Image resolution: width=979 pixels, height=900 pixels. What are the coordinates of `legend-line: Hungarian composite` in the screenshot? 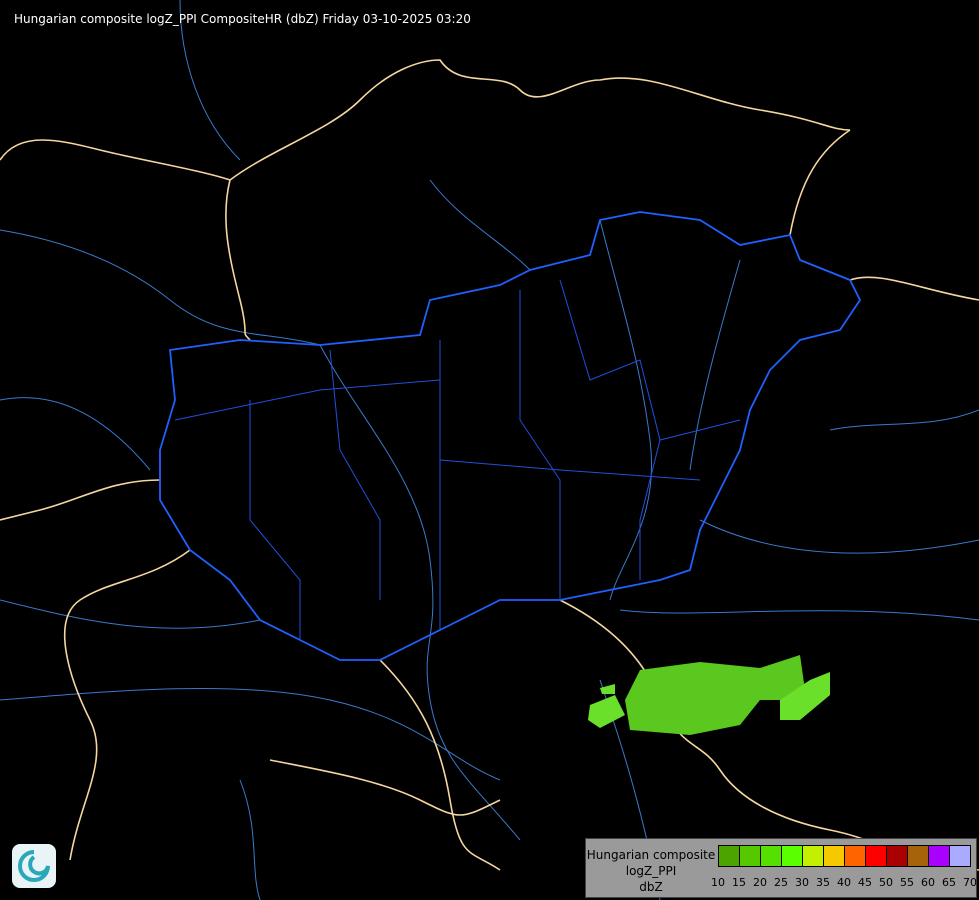 It's located at (651, 855).